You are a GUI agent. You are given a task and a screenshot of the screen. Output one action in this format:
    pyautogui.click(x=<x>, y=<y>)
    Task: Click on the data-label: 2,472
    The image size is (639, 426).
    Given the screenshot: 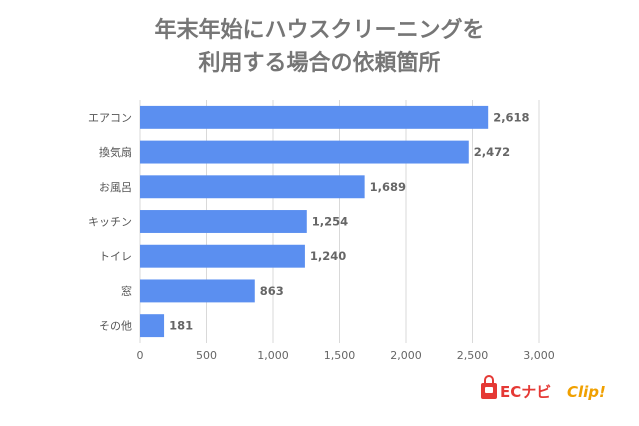 What is the action you would take?
    pyautogui.click(x=492, y=152)
    